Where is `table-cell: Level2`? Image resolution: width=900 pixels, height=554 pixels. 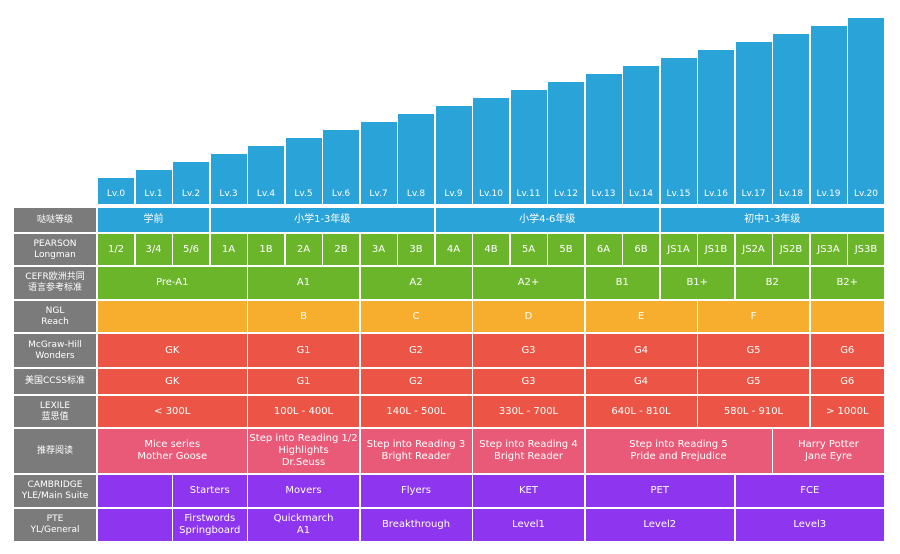 table-cell: Level2 is located at coordinates (659, 525).